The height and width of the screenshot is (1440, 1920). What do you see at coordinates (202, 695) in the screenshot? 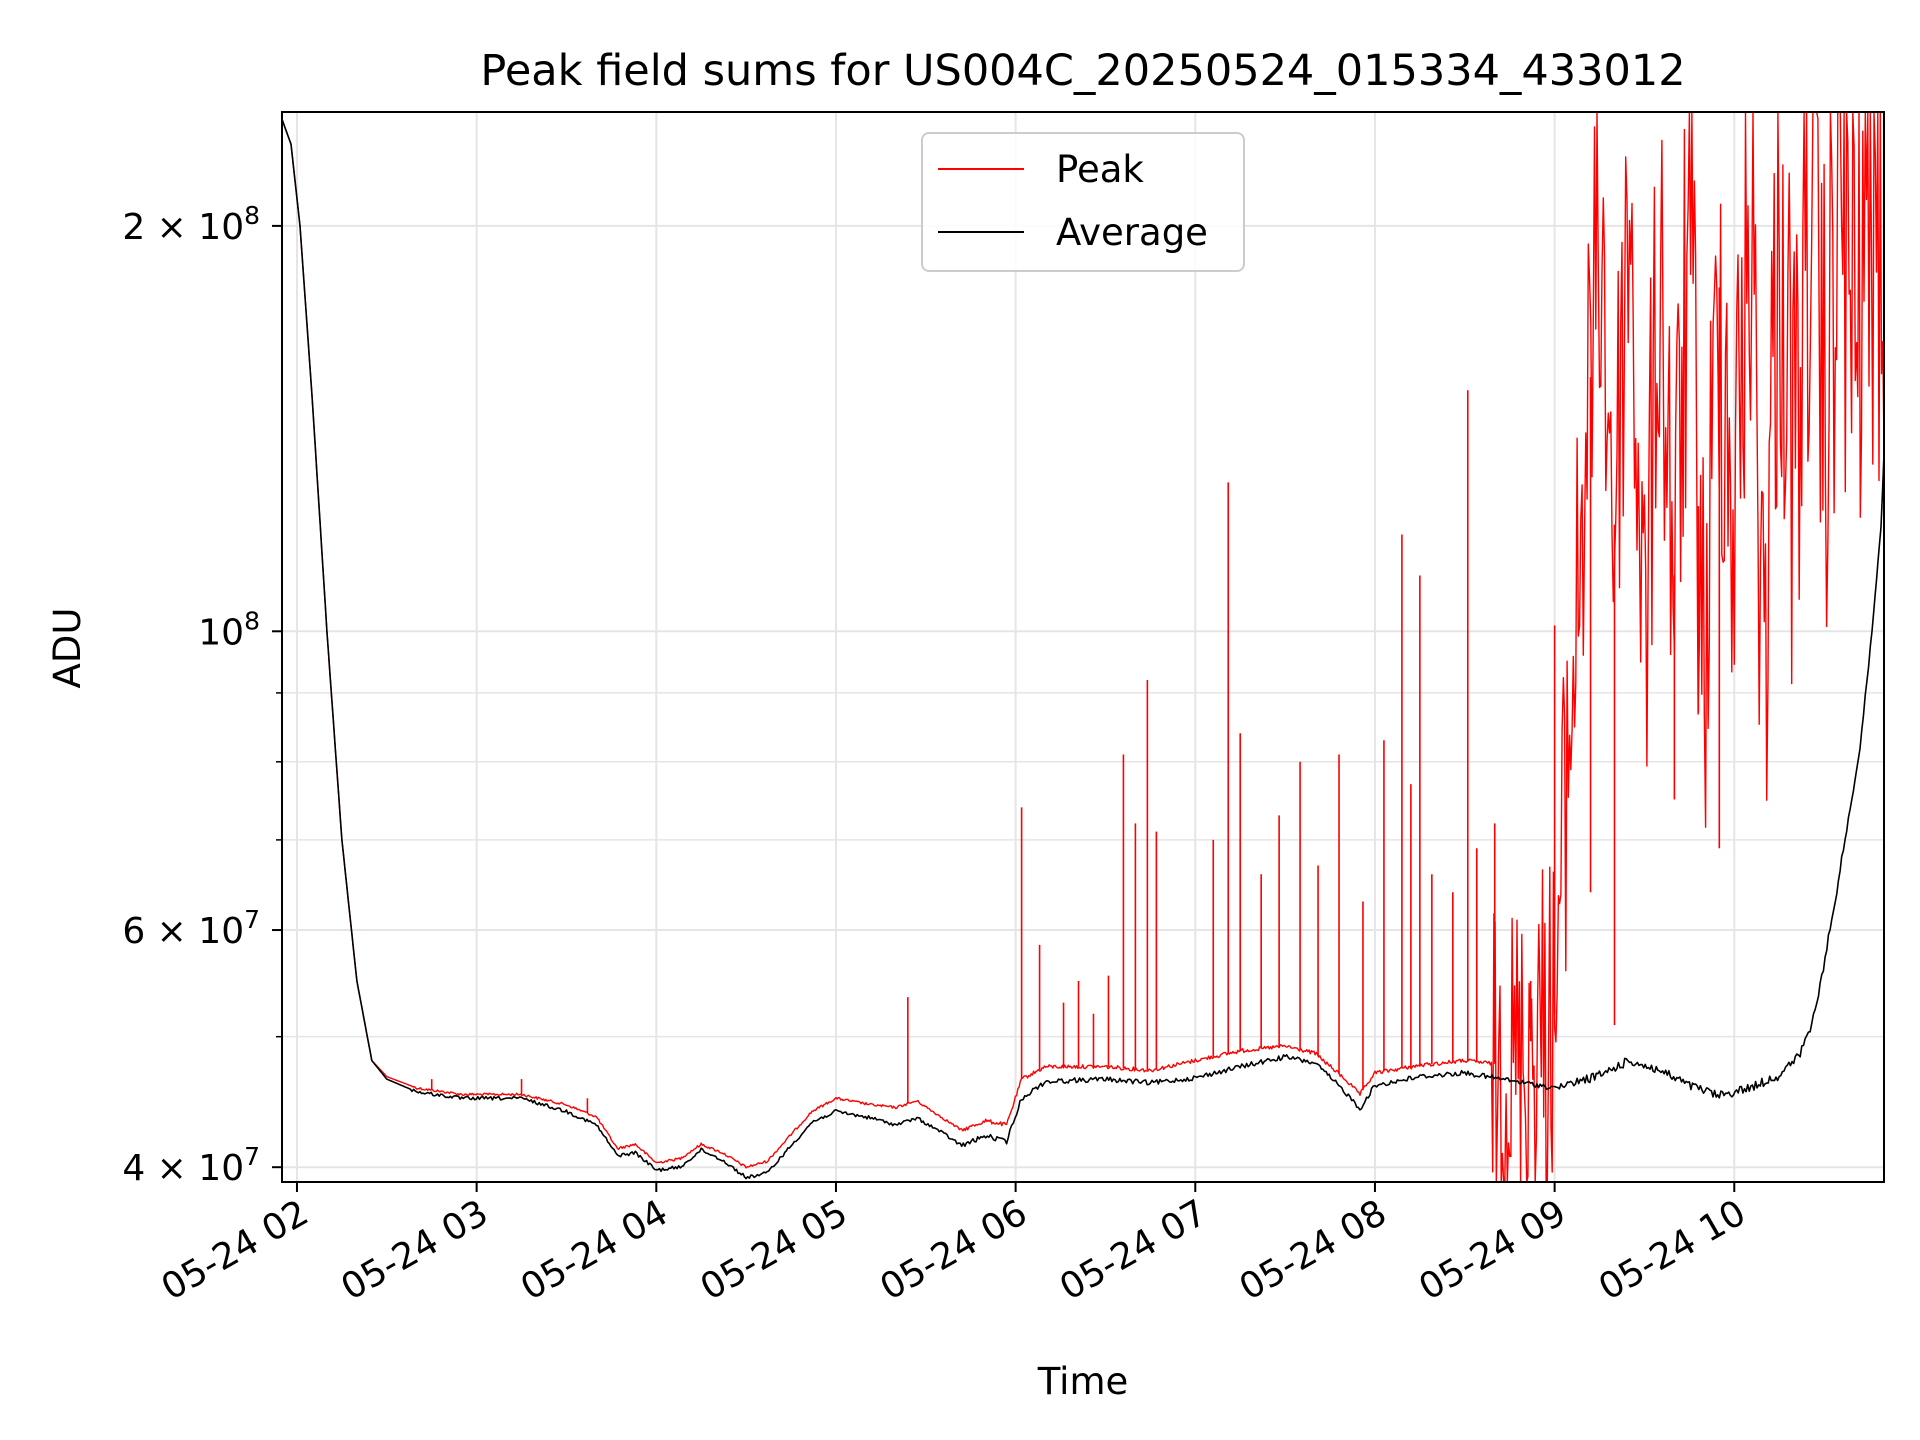
I see `y-axis: 4 × 107 6 × 107 108 2 × 108` at bounding box center [202, 695].